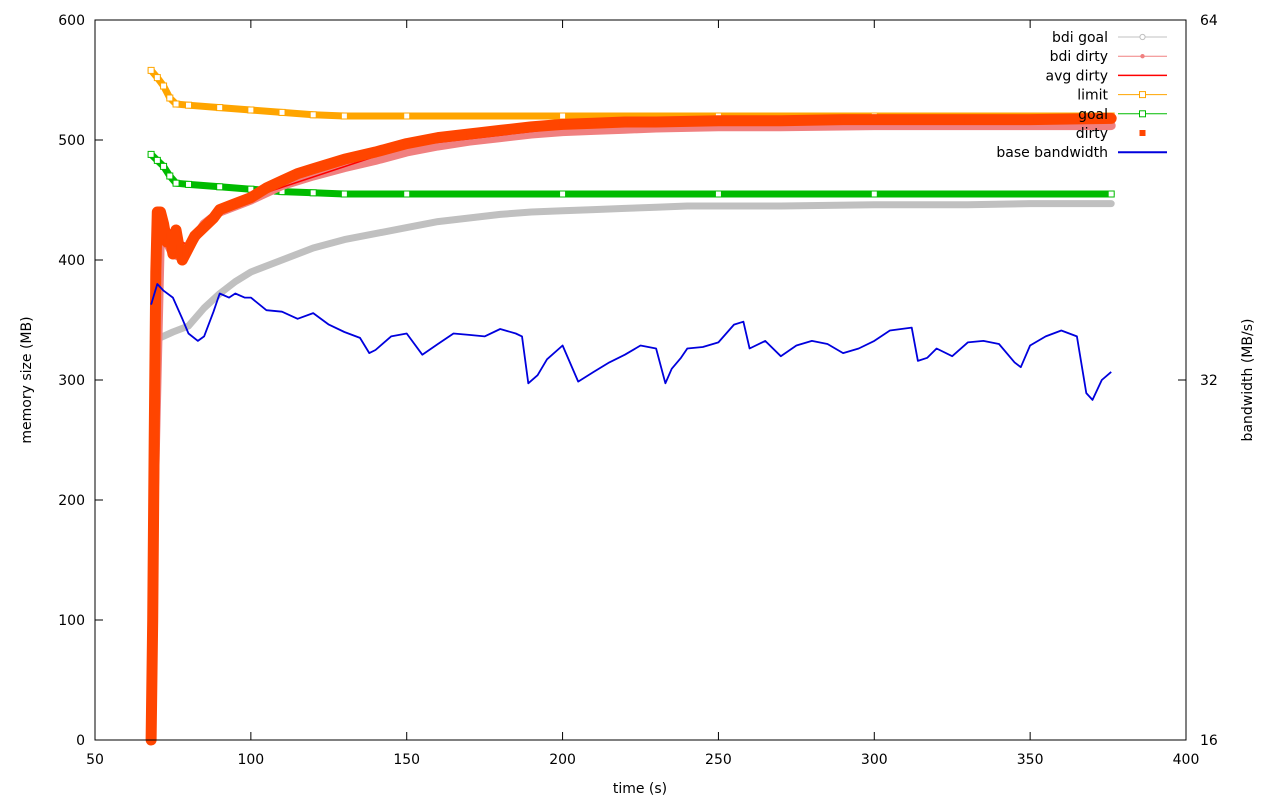  Describe the element at coordinates (1108, 57) in the screenshot. I see `legend-entry-bdi-dirty: bdi dirty` at that location.